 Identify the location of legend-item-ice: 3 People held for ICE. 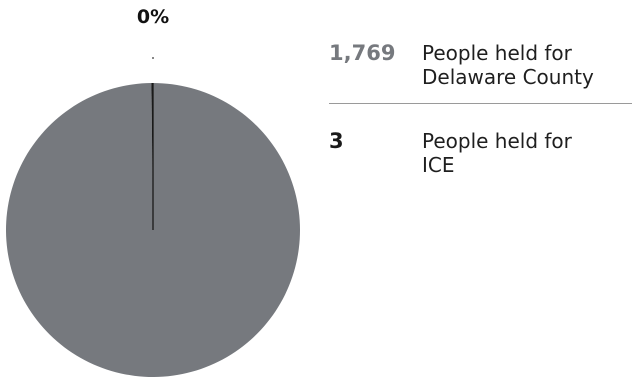
(480, 151).